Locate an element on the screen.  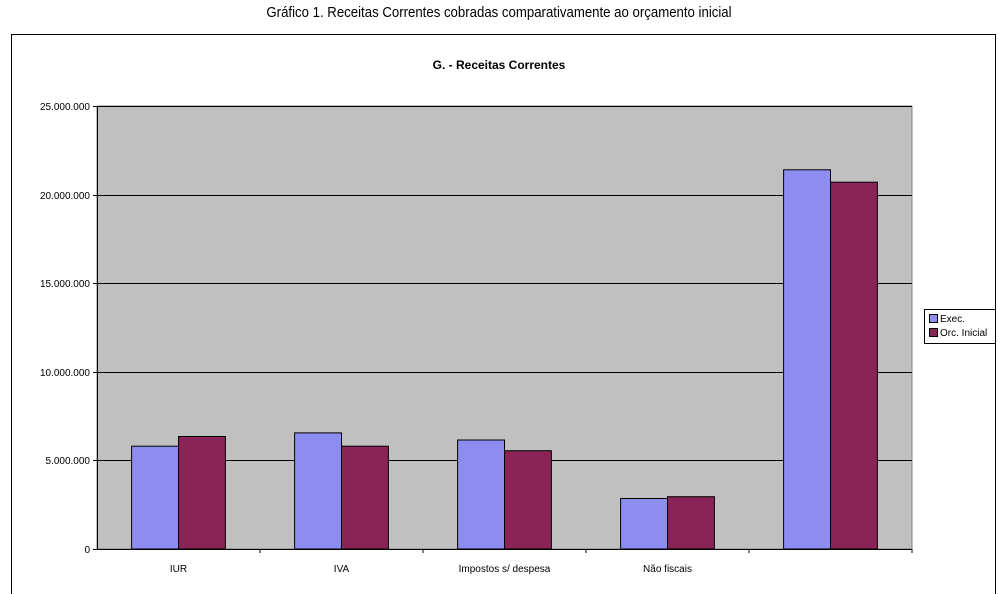
x-tick-label: Não fiscais is located at coordinates (667, 569).